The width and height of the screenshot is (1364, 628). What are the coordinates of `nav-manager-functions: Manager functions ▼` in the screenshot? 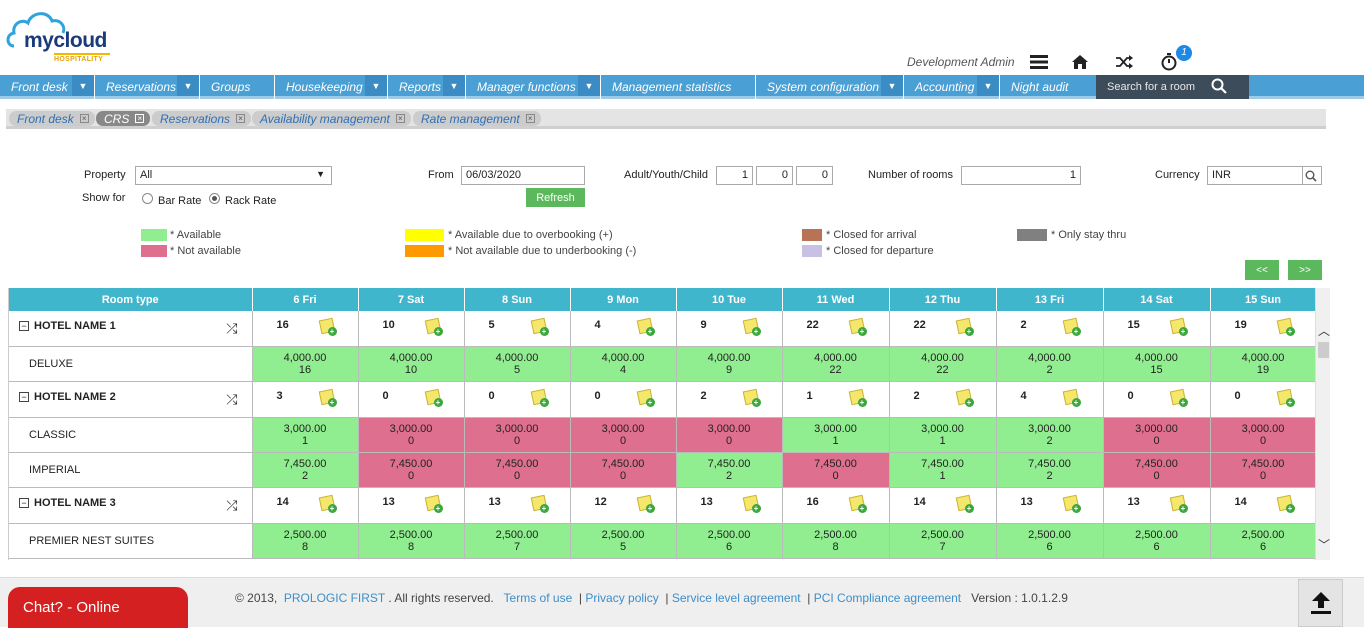 It's located at (533, 87).